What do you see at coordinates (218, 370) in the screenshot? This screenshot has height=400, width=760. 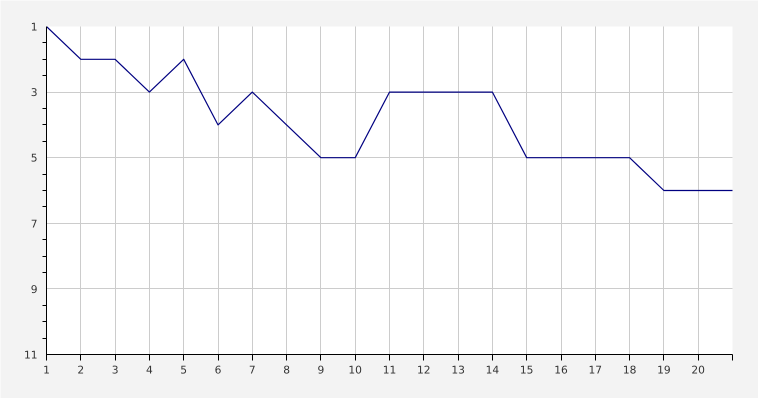 I see `x-tick-label: 6` at bounding box center [218, 370].